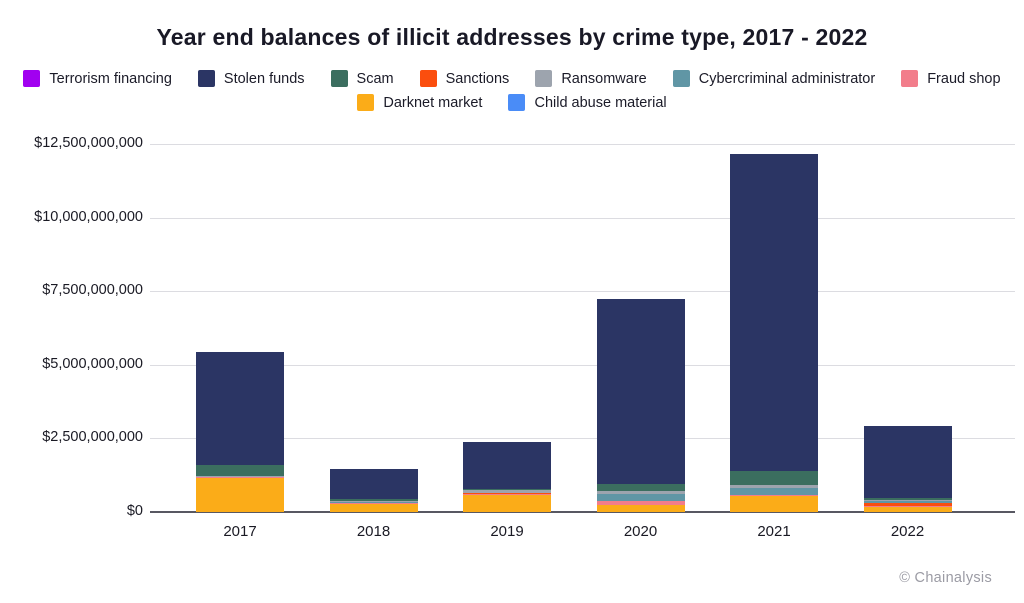 Image resolution: width=1024 pixels, height=603 pixels. I want to click on x-axis-label-2018: 2018, so click(373, 531).